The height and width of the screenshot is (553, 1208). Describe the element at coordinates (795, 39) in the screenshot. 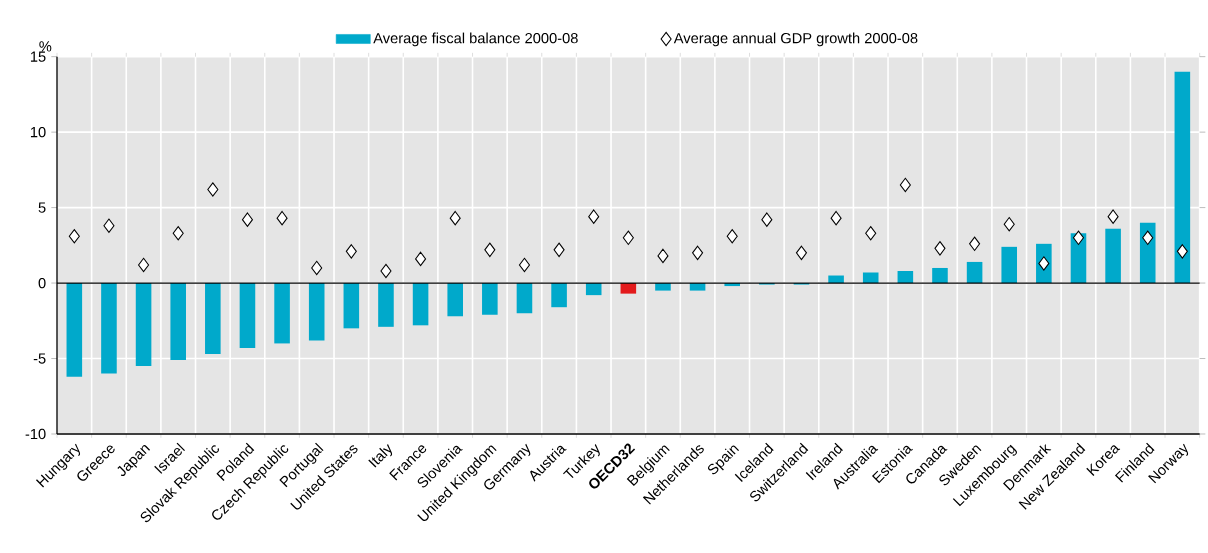

I see `legend-label: Average annual GDP growth 2000-08` at that location.